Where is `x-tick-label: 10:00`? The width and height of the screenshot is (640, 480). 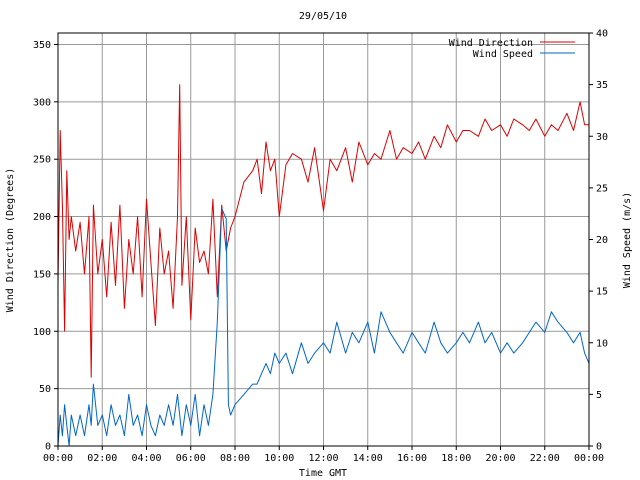 x-tick-label: 10:00 is located at coordinates (279, 458).